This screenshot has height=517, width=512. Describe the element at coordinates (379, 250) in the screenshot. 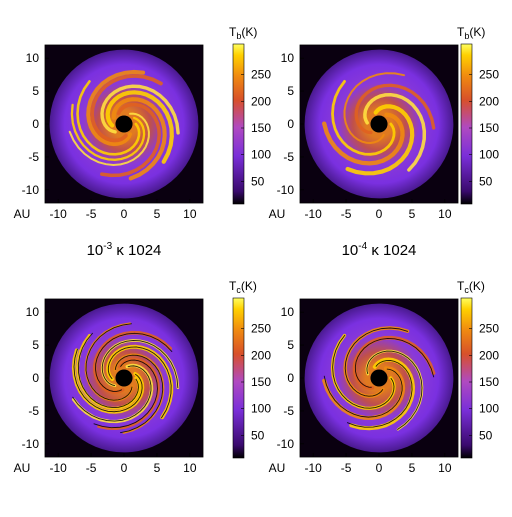

I see `panel-caption: 10-4 κ 1024` at that location.